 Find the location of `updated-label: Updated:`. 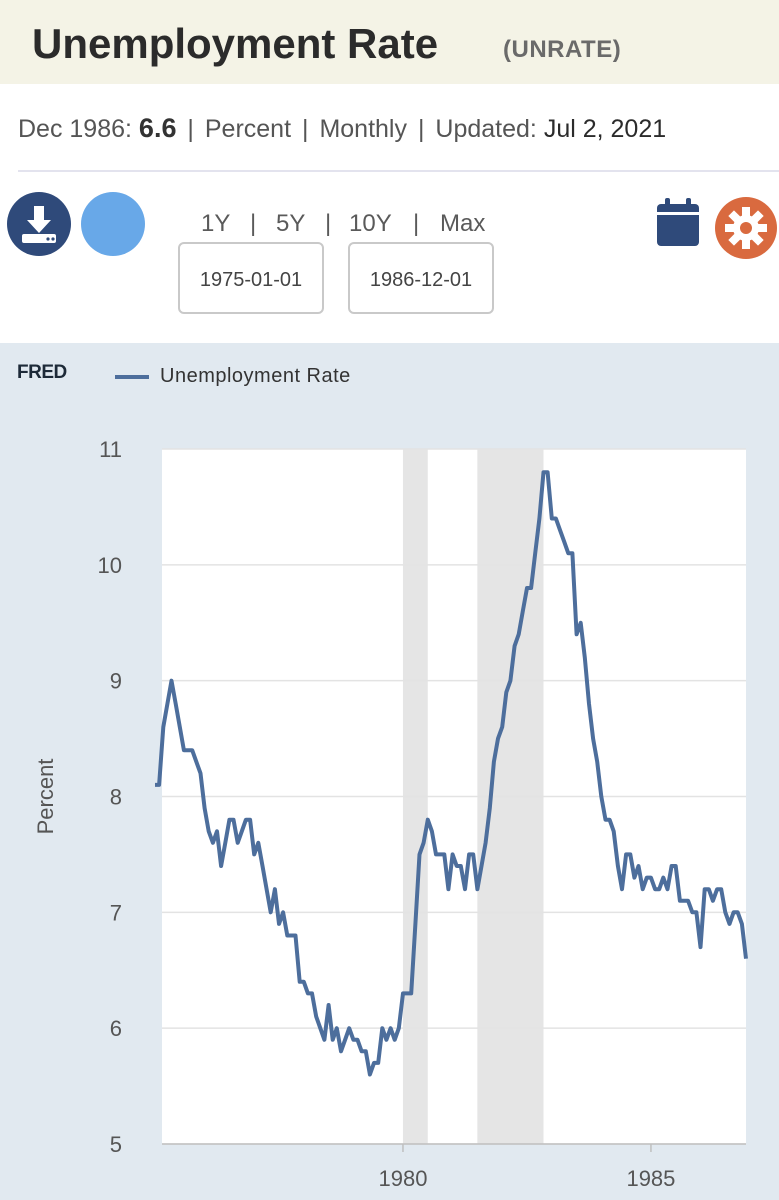

updated-label: Updated: is located at coordinates (486, 129).